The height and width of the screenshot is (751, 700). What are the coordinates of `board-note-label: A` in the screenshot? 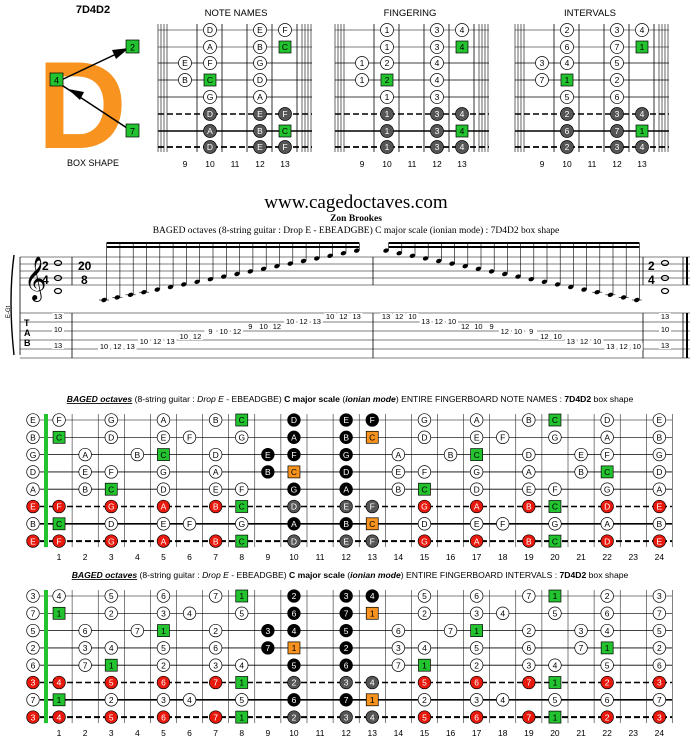 It's located at (477, 420).